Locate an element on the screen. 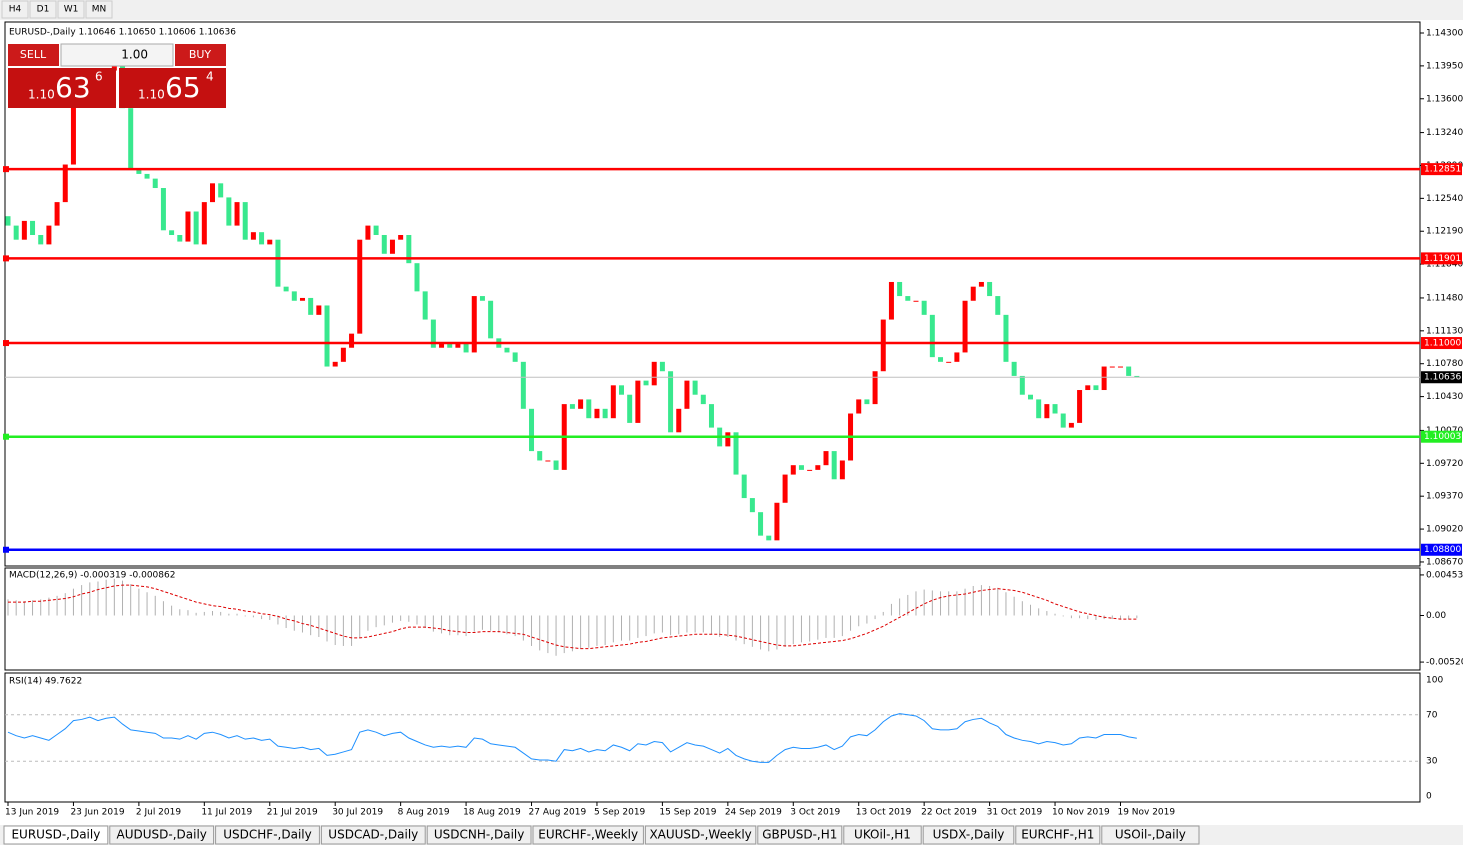  x-tick-label: 22 Oct 2019 is located at coordinates (949, 813).